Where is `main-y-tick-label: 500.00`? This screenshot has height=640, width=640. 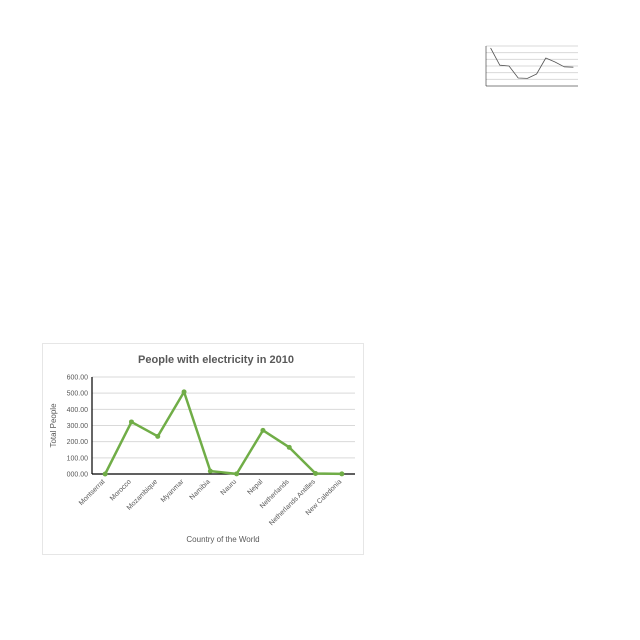 main-y-tick-label: 500.00 is located at coordinates (78, 394).